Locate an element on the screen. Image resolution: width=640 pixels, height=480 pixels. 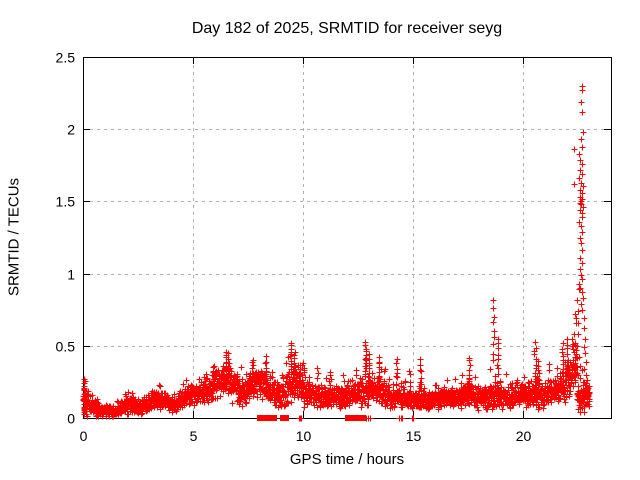
y-tick-label: 0 is located at coordinates (71, 419).